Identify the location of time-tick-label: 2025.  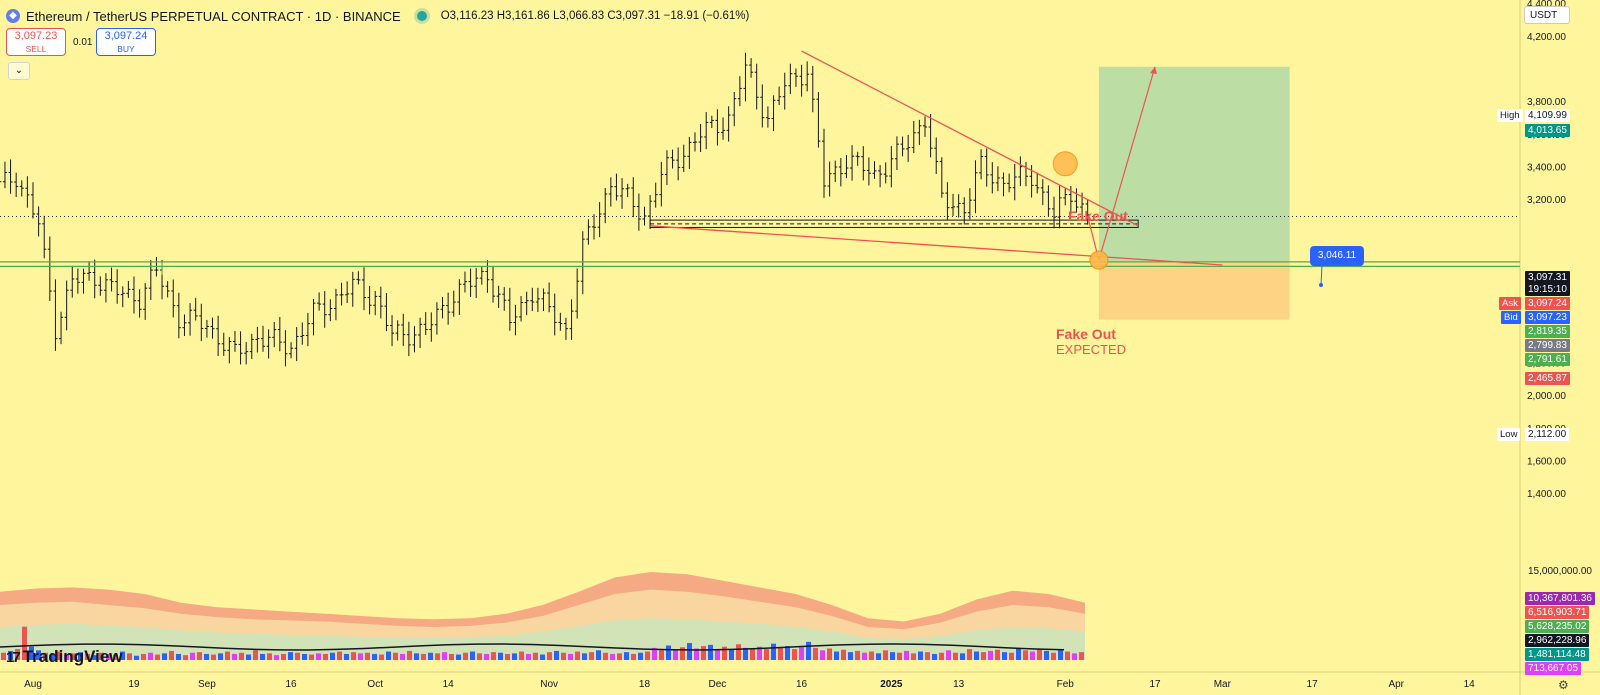
(891, 684).